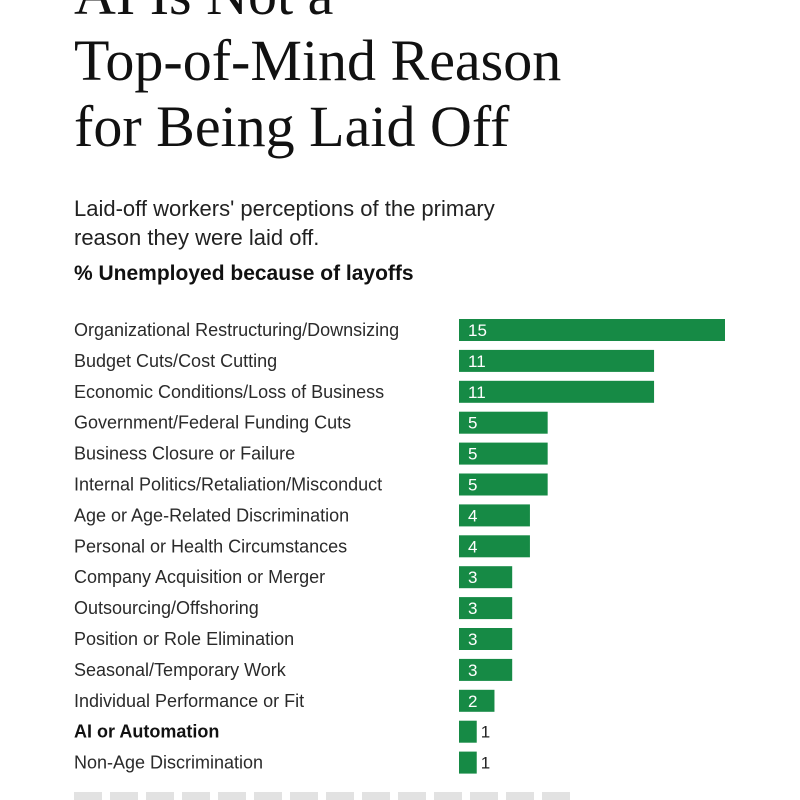 This screenshot has width=800, height=800. What do you see at coordinates (472, 701) in the screenshot?
I see `value-label-individual-performance-or-fit: 2` at bounding box center [472, 701].